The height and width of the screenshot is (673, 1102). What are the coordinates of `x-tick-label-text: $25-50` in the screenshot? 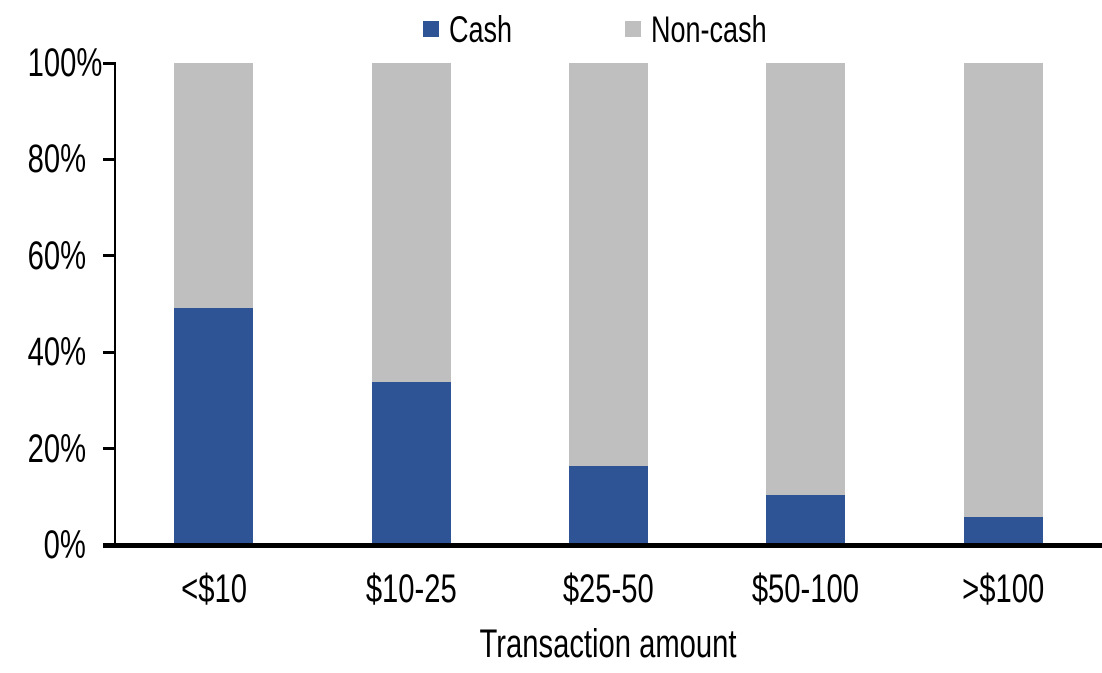 It's located at (608, 589).